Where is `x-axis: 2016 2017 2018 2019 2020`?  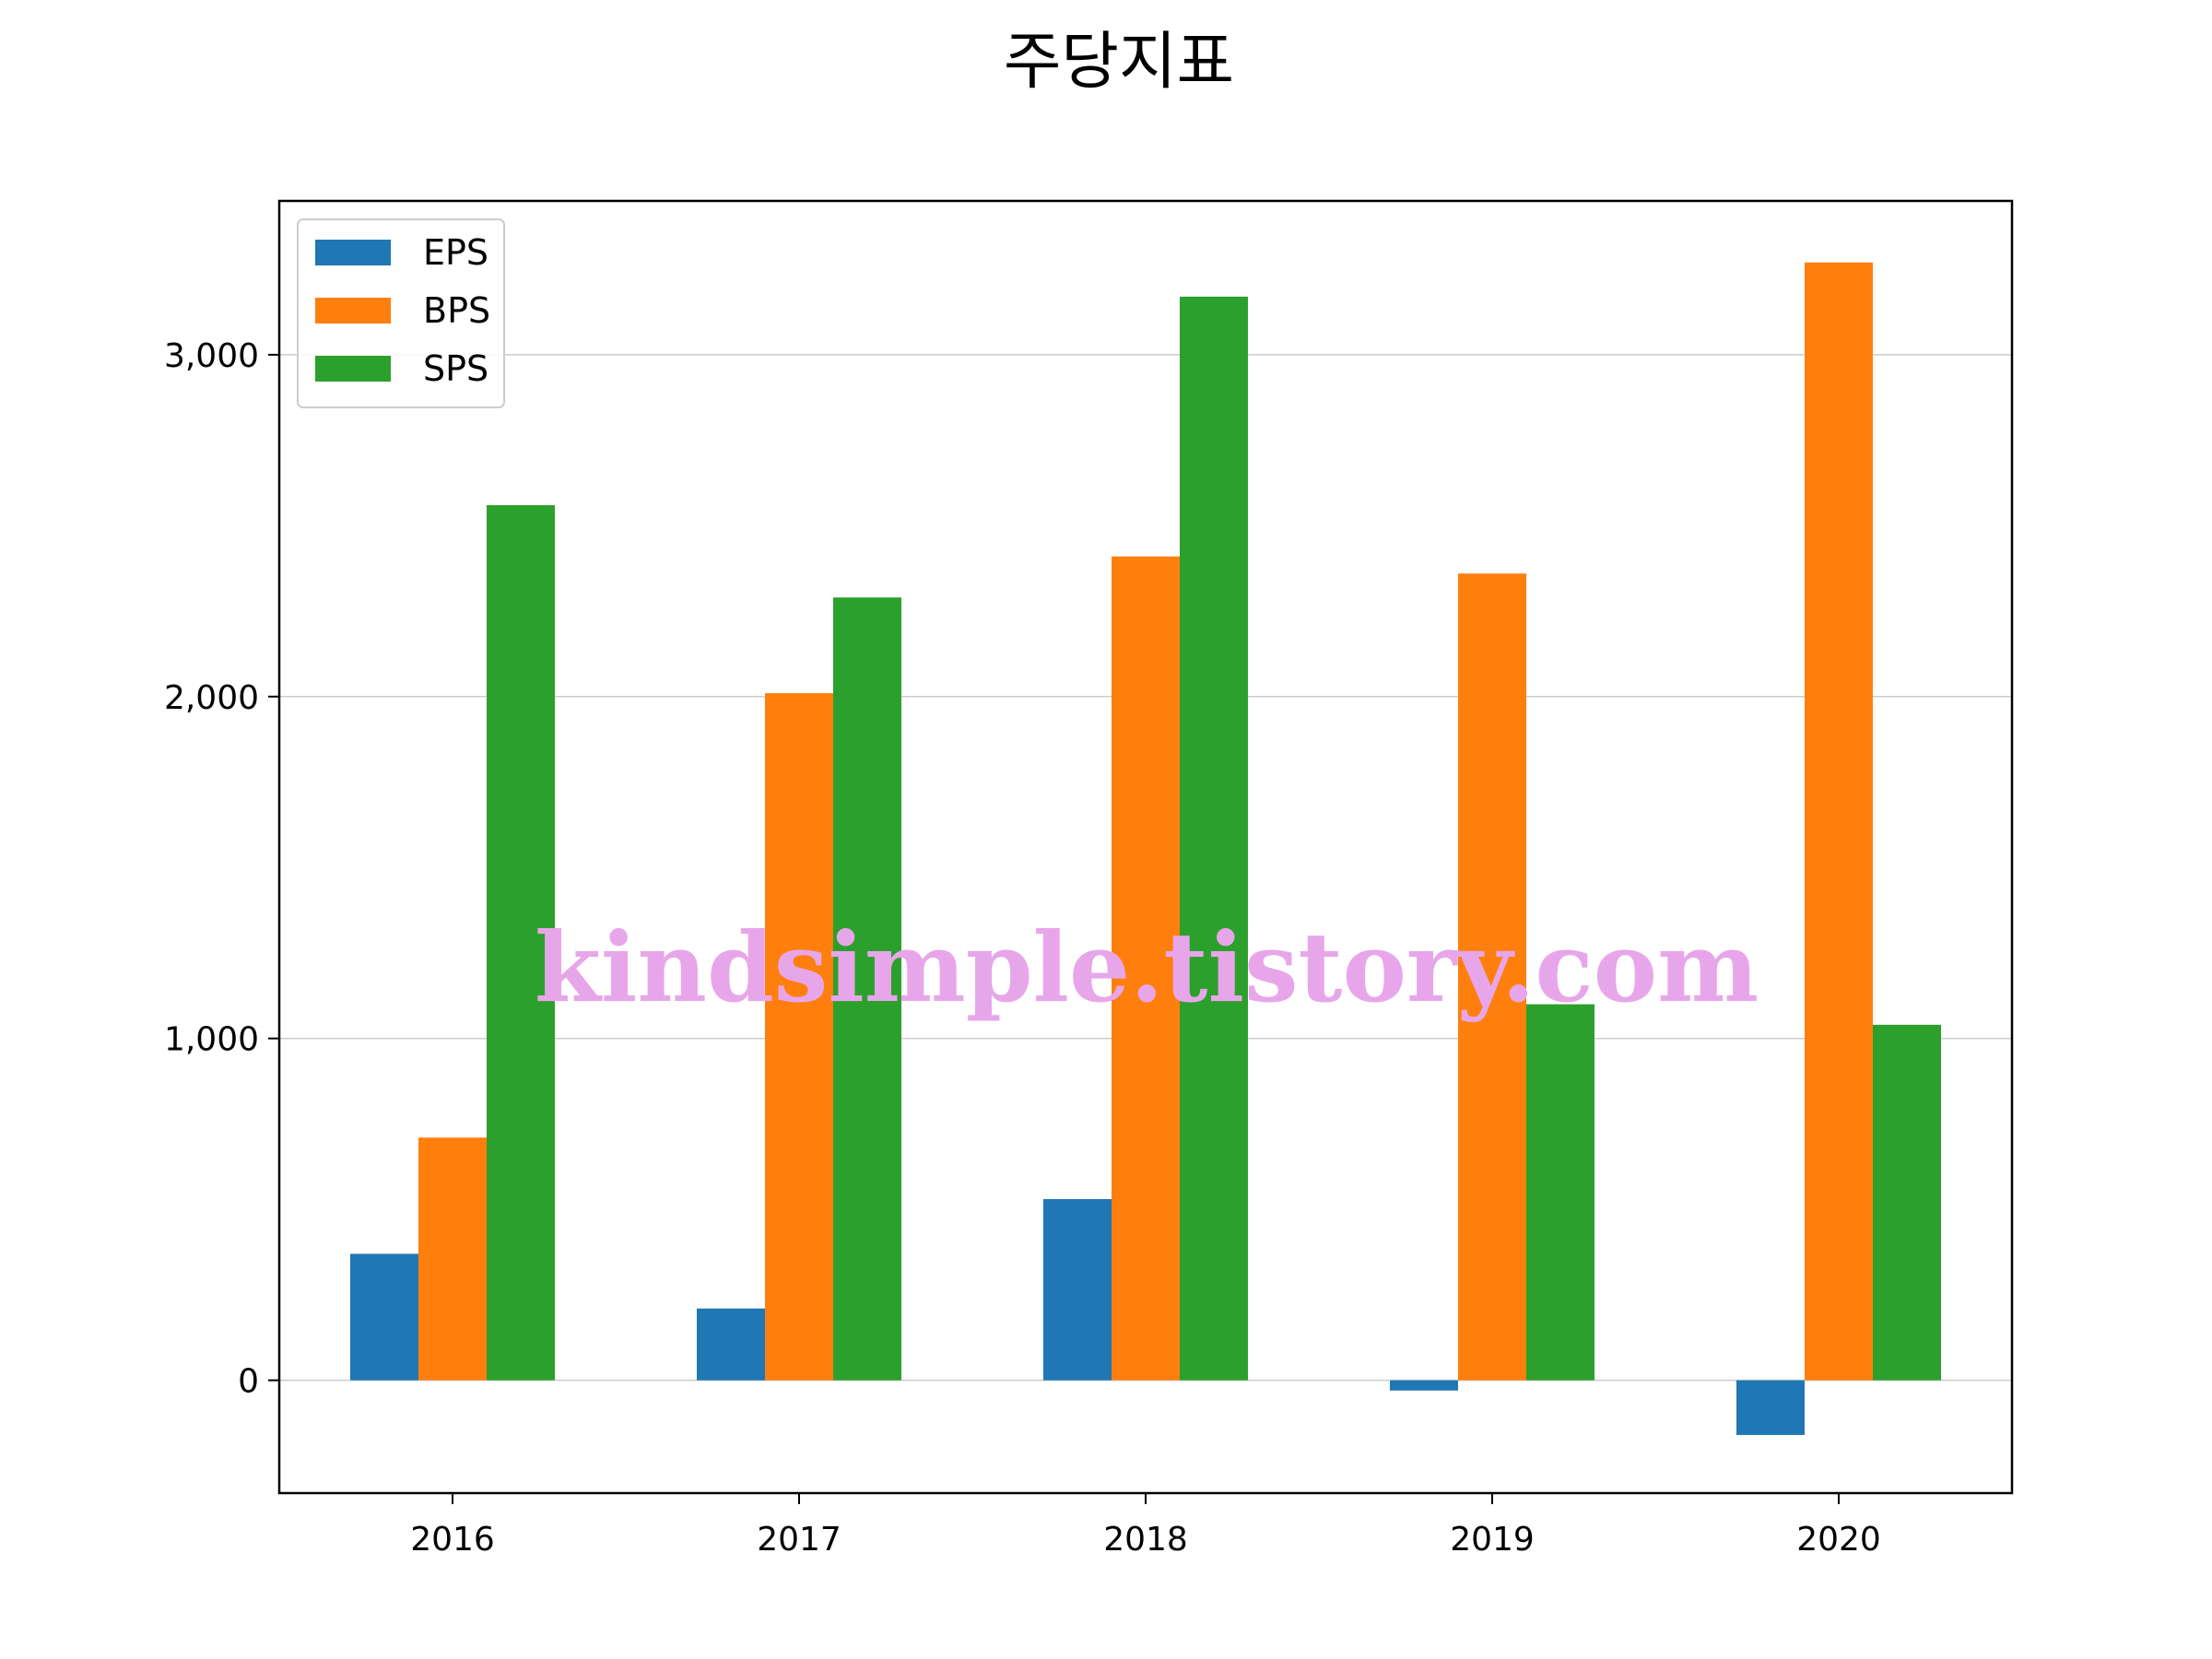 x-axis: 2016 2017 2018 2019 2020 is located at coordinates (1145, 1526).